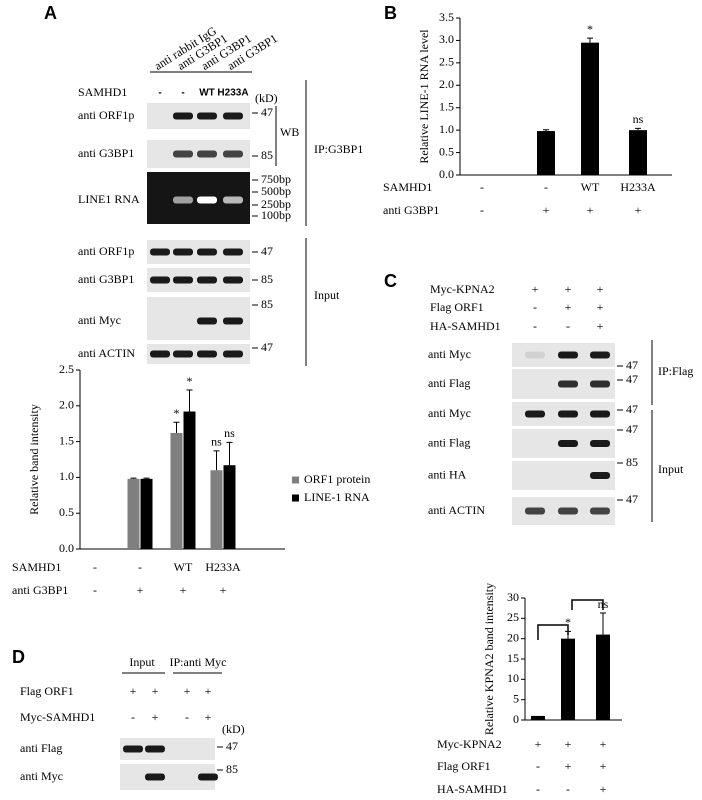 Image resolution: width=702 pixels, height=800 pixels. I want to click on legend-swatch, so click(295, 498).